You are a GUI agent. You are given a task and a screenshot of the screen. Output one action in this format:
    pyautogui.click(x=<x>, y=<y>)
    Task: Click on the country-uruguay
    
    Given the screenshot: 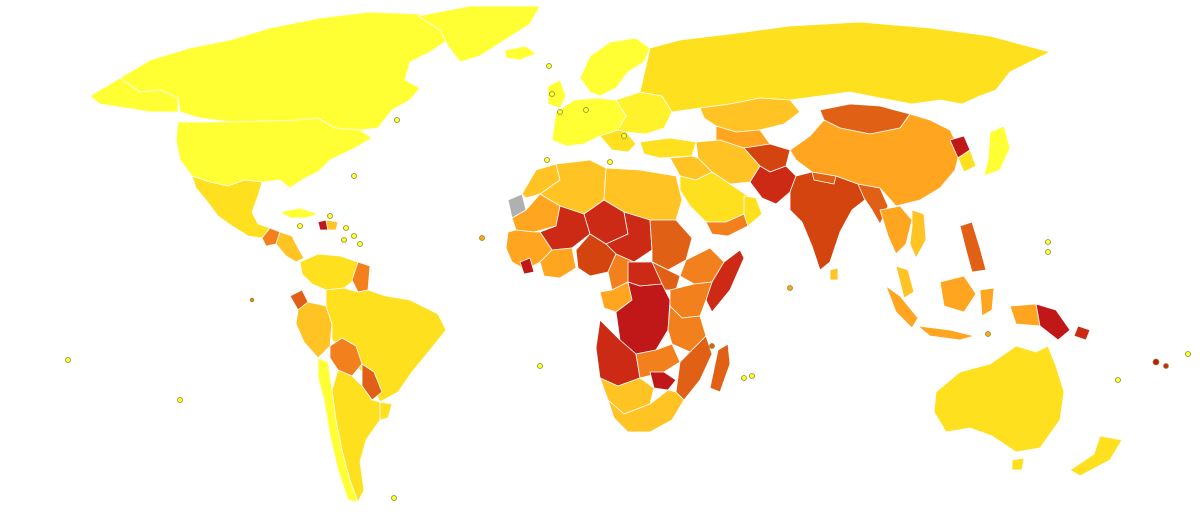 What is the action you would take?
    pyautogui.click(x=386, y=411)
    